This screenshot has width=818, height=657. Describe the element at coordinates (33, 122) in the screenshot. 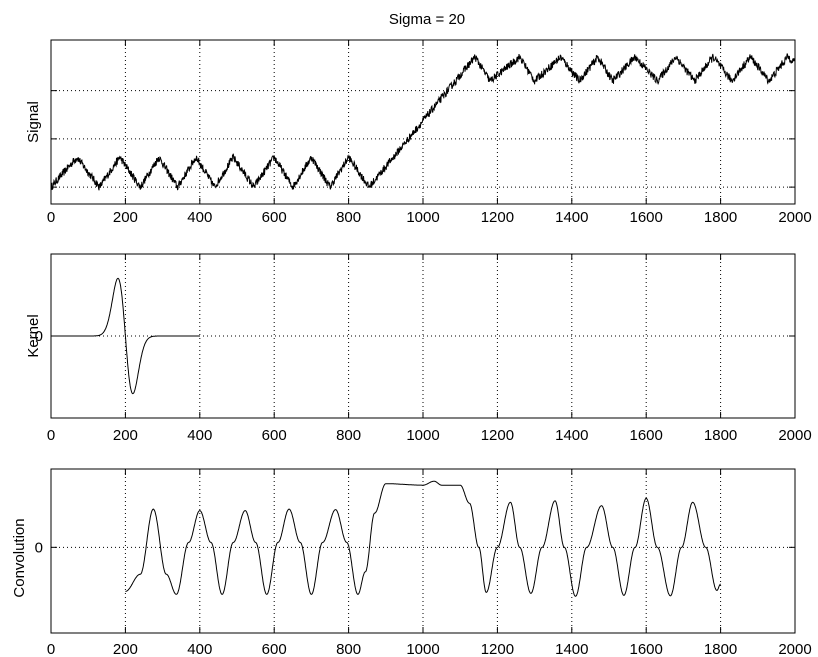

I see `signal-ylabel: Signal` at that location.